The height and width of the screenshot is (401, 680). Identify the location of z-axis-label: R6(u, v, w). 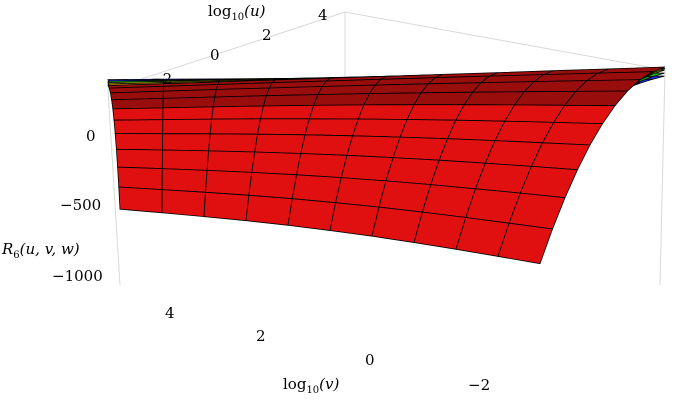
(40, 250).